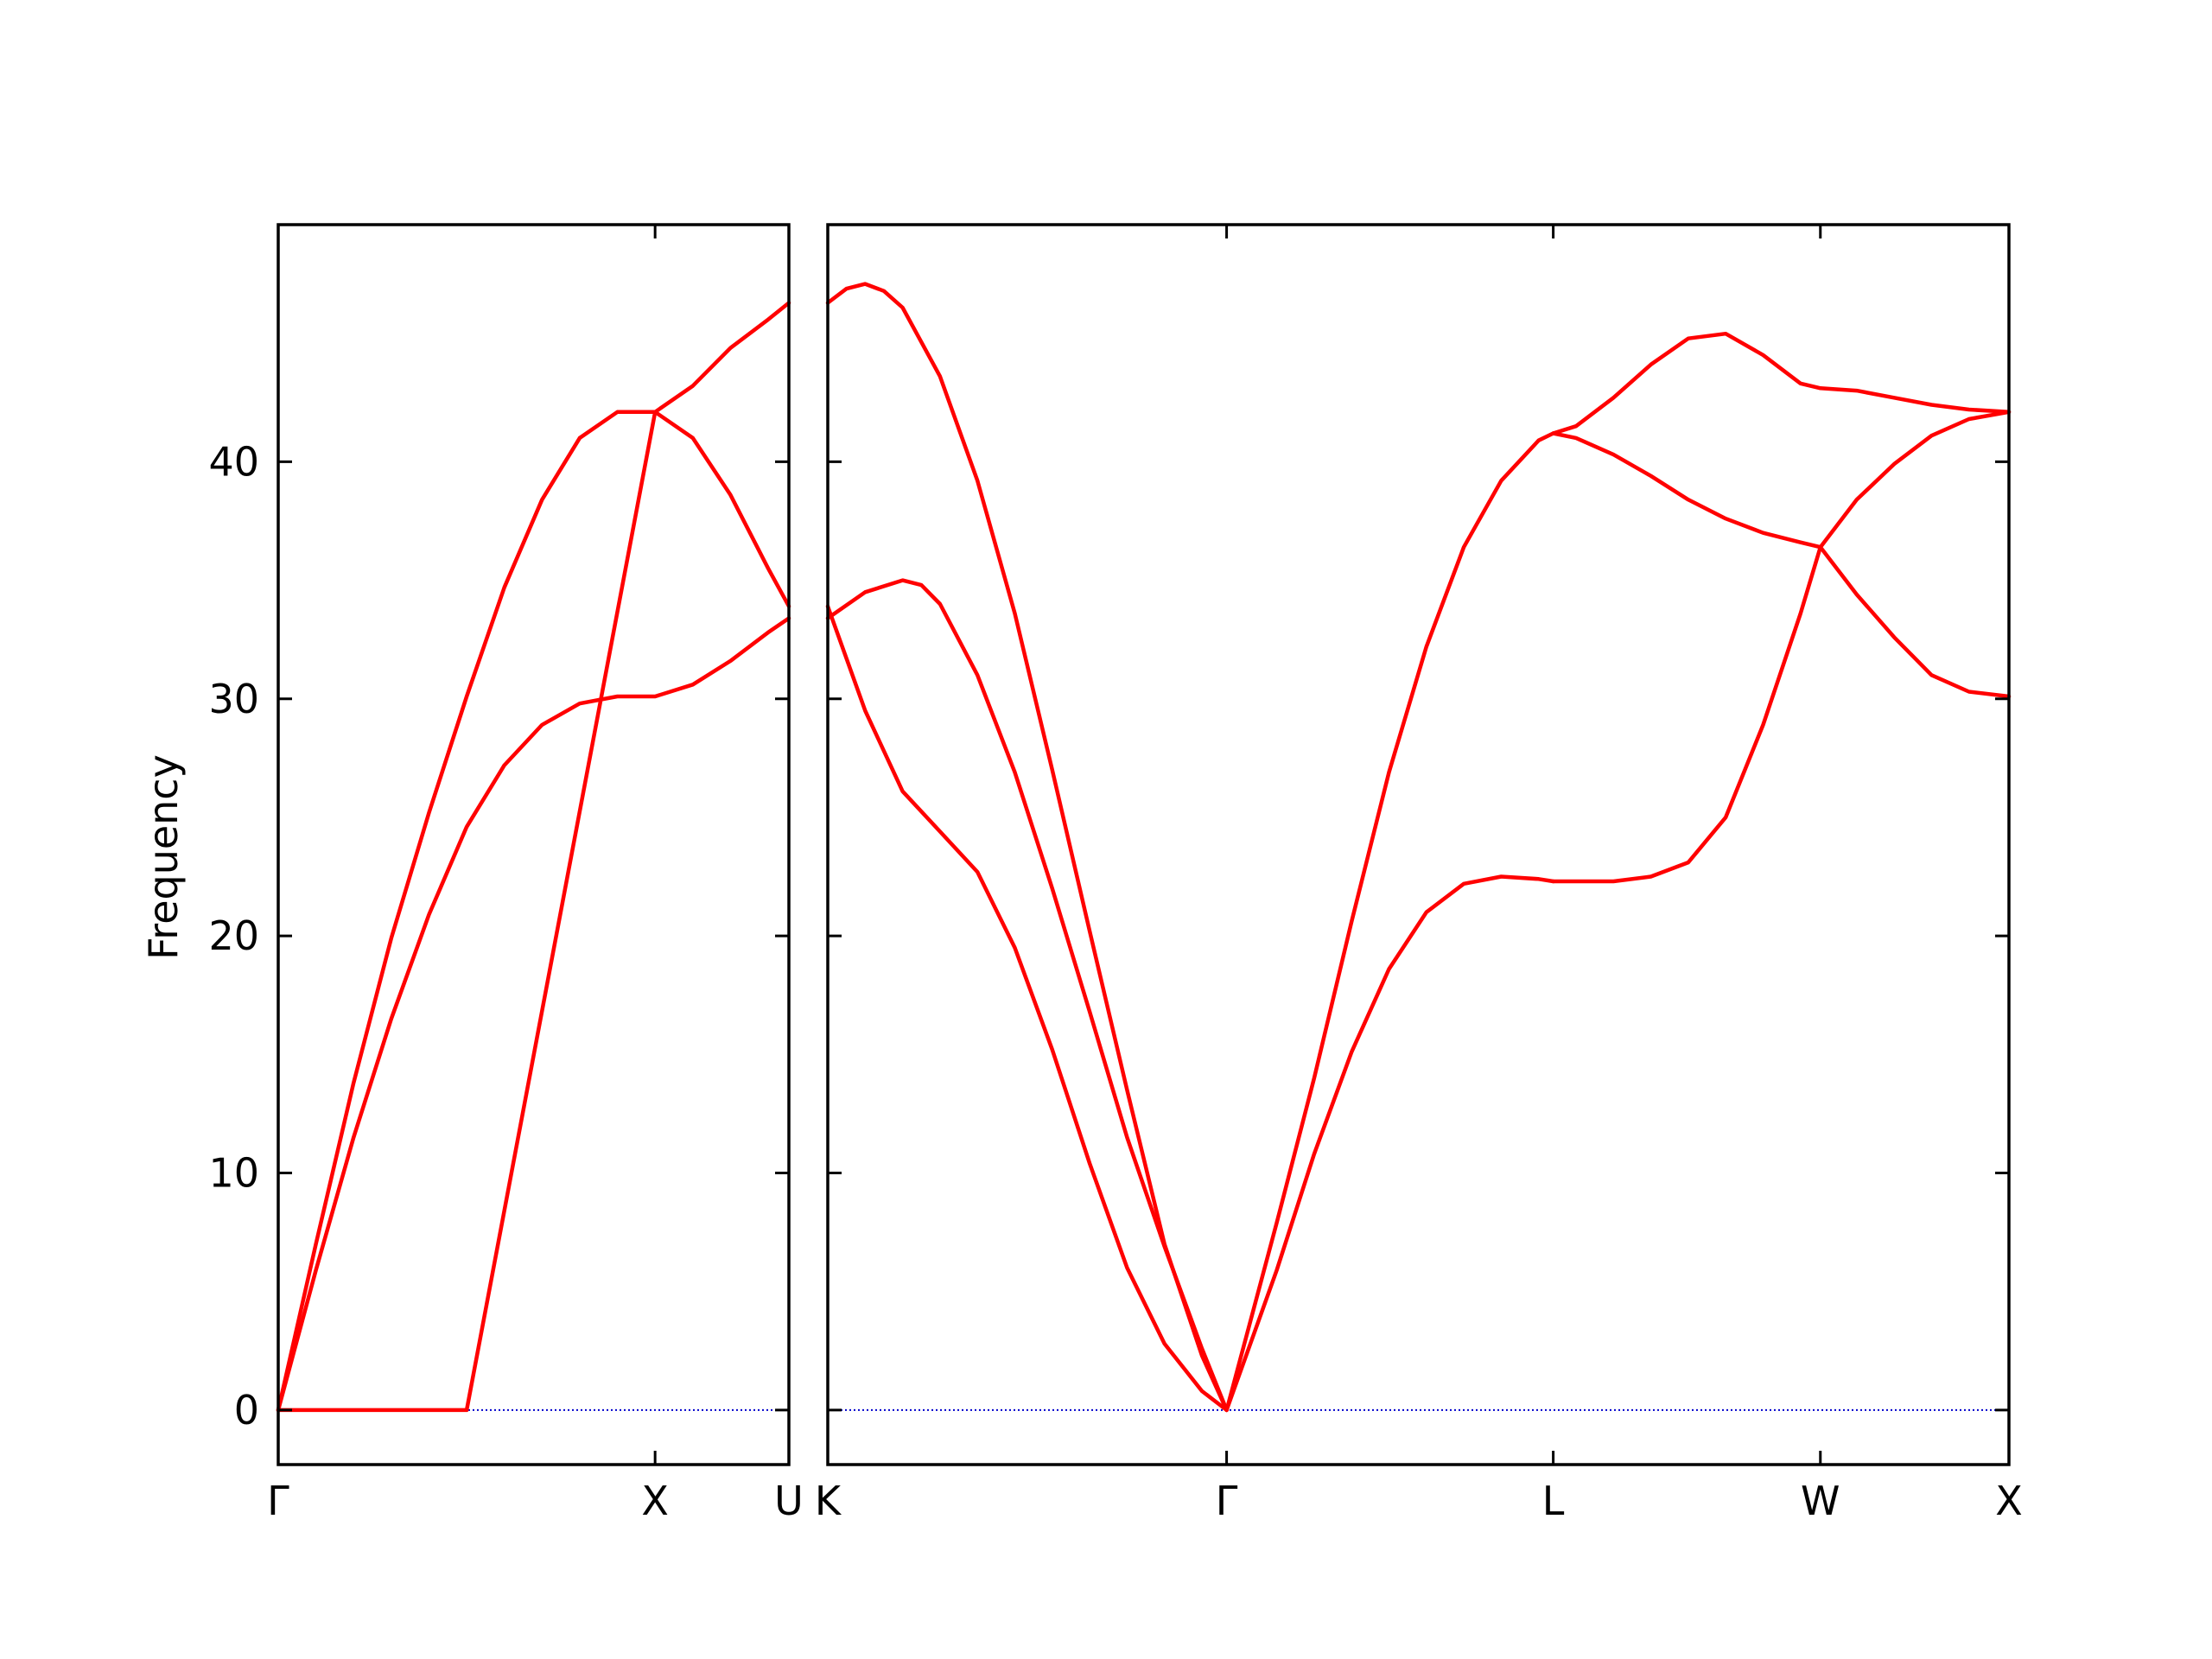  What do you see at coordinates (828, 1501) in the screenshot?
I see `x-tick-label: K` at bounding box center [828, 1501].